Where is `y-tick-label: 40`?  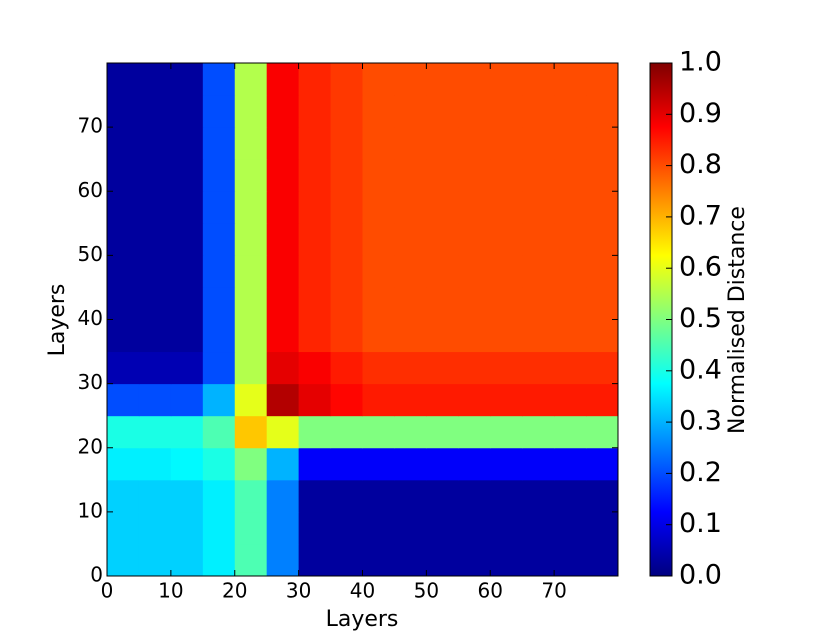 y-tick-label: 40 is located at coordinates (90, 318).